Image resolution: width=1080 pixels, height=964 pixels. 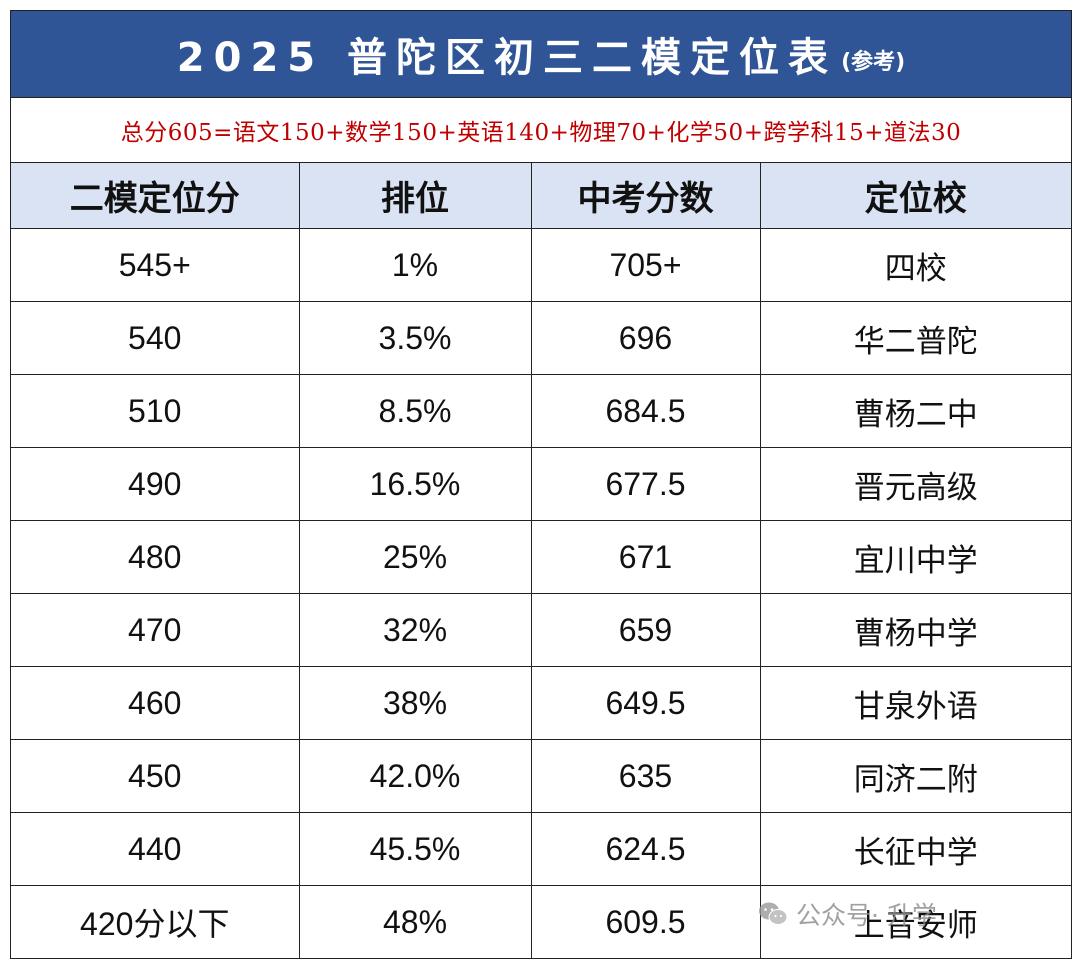 I want to click on wechat-icon, so click(x=773, y=914).